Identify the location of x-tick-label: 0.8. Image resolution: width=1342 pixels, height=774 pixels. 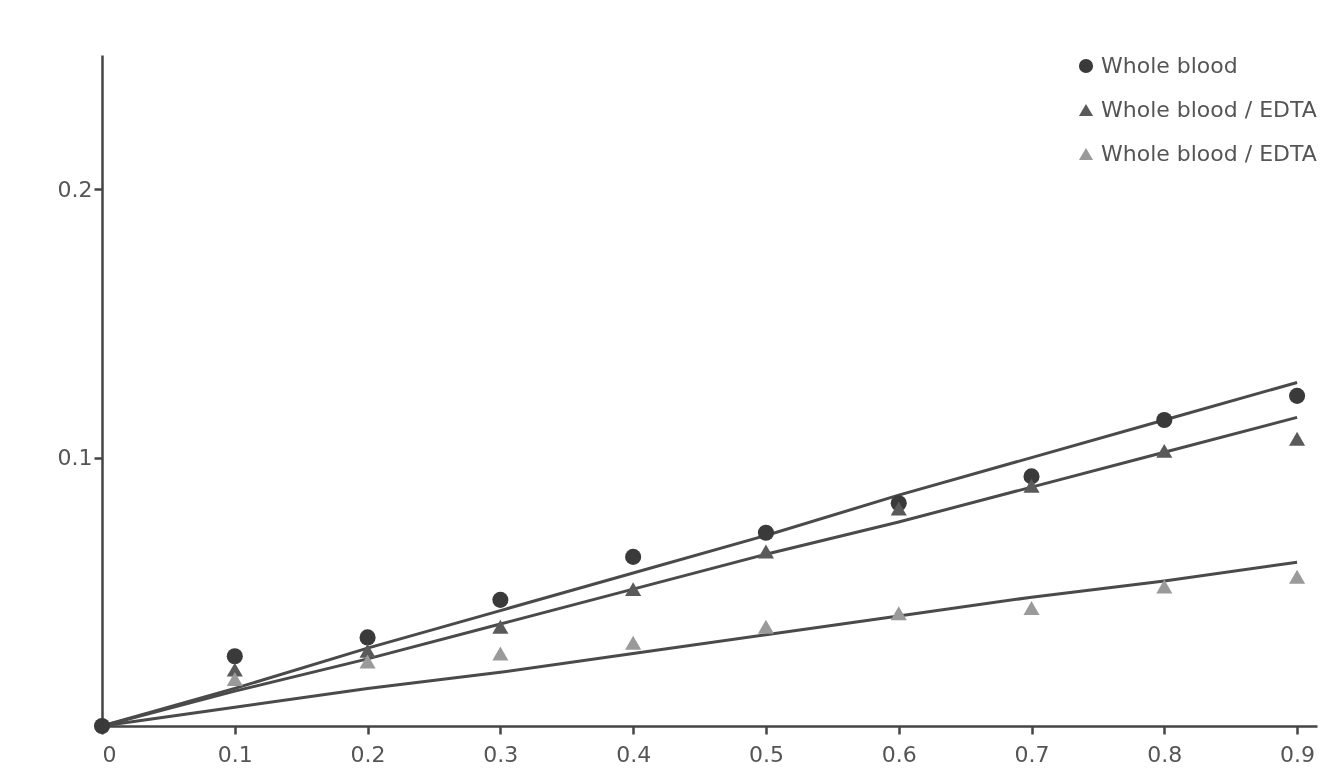
(1165, 754).